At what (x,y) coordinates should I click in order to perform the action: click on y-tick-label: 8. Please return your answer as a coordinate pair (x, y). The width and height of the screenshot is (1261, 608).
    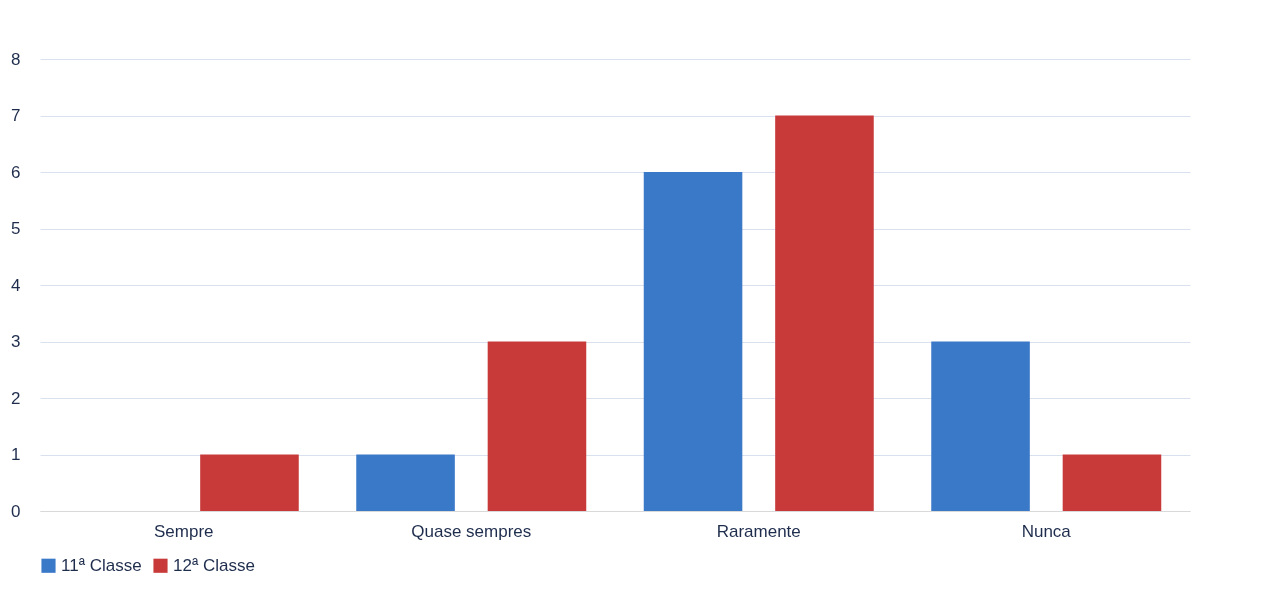
    Looking at the image, I should click on (16, 59).